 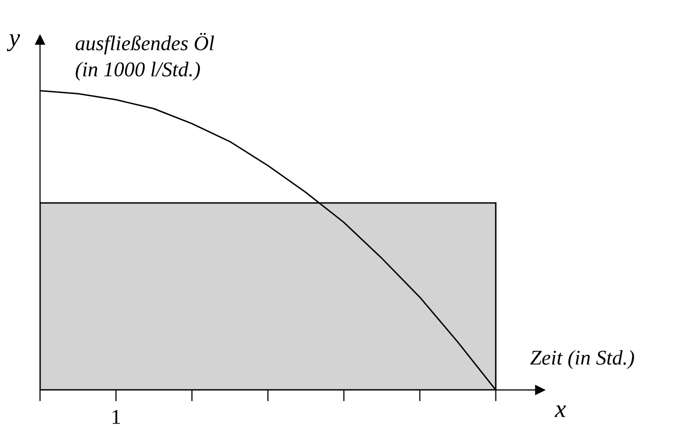 What do you see at coordinates (582, 359) in the screenshot?
I see `text: Zeit (in Std.)` at bounding box center [582, 359].